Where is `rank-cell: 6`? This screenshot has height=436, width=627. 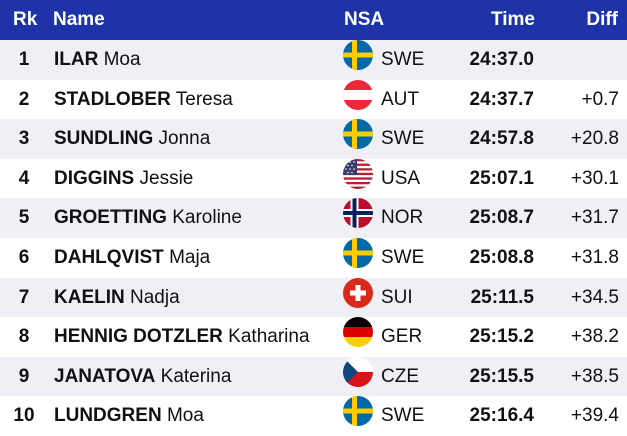 rank-cell: 6 is located at coordinates (24, 257).